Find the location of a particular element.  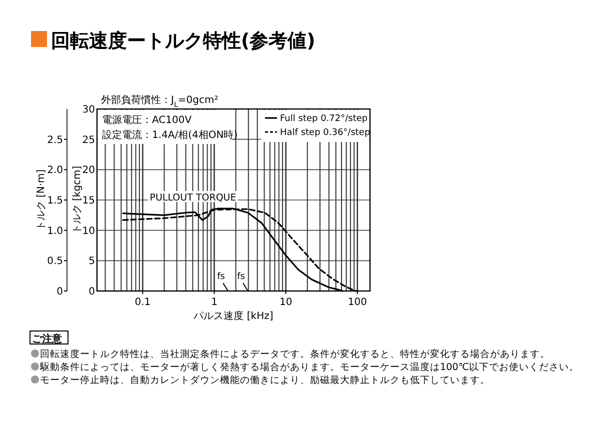

x-tick-label: 10 is located at coordinates (285, 302).